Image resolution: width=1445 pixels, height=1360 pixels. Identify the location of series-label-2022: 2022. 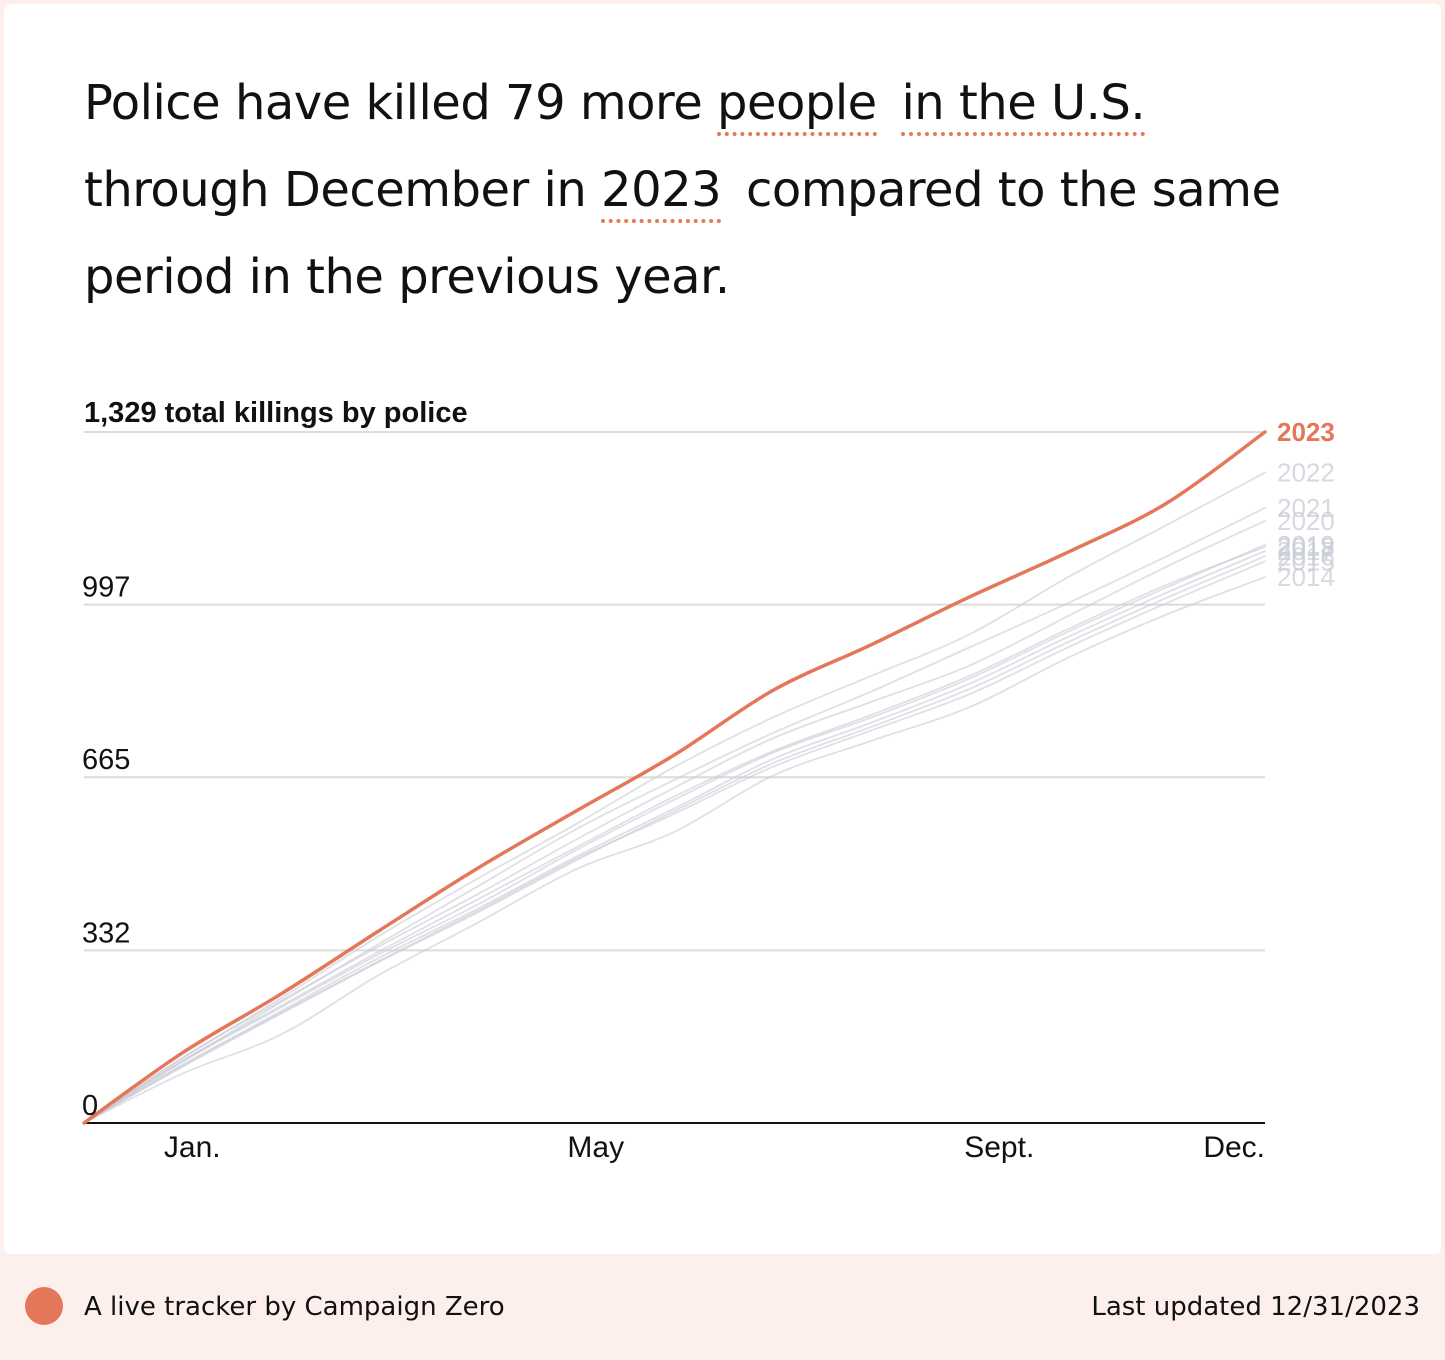
(1306, 473).